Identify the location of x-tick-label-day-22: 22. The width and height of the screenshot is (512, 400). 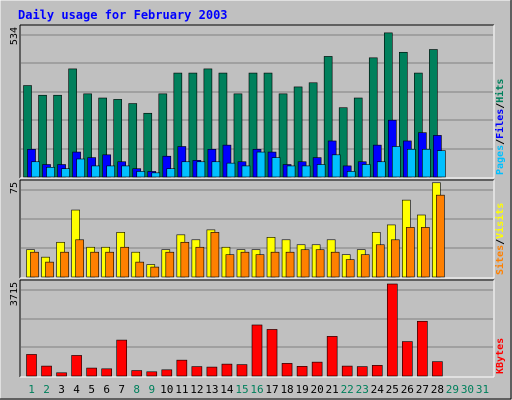
(347, 389).